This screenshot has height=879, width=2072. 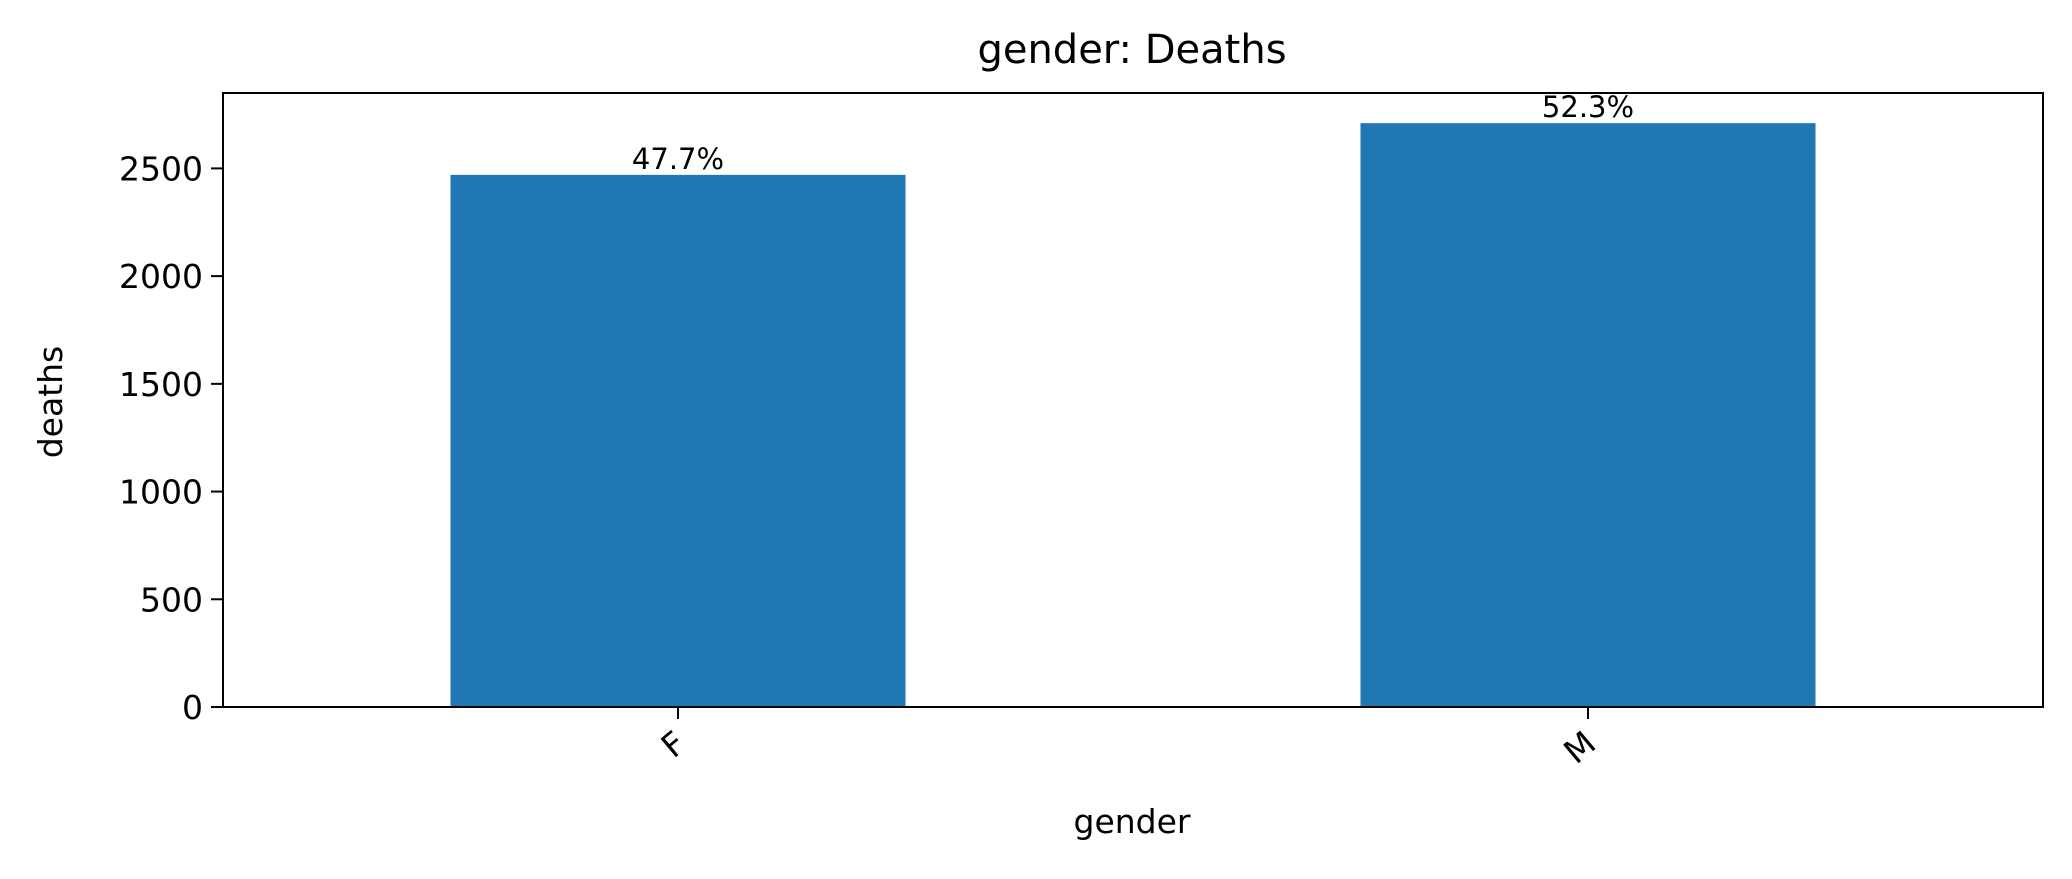 I want to click on y-tick-label: 500, so click(x=171, y=599).